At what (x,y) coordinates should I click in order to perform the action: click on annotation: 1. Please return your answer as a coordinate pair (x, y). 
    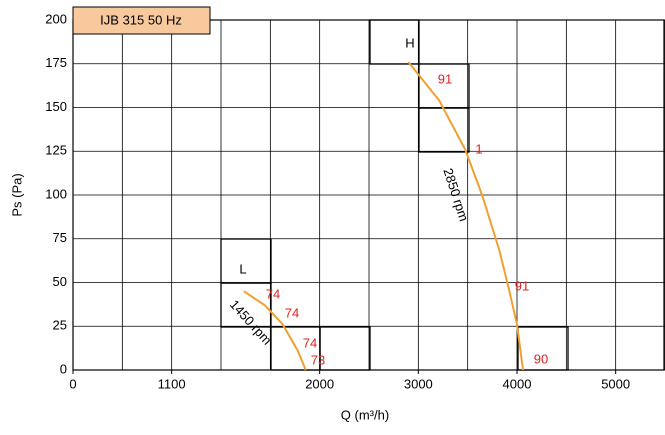
    Looking at the image, I should click on (478, 148).